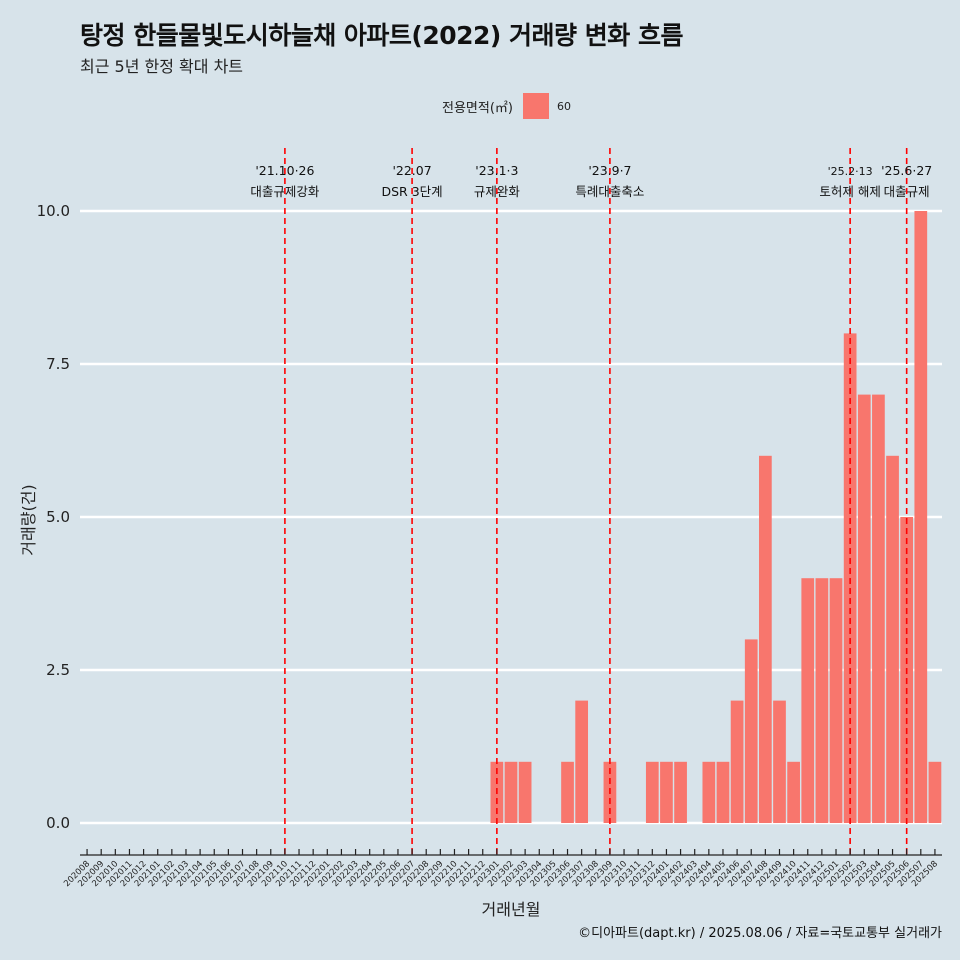  Describe the element at coordinates (535, 106) in the screenshot. I see `legend-key` at that location.